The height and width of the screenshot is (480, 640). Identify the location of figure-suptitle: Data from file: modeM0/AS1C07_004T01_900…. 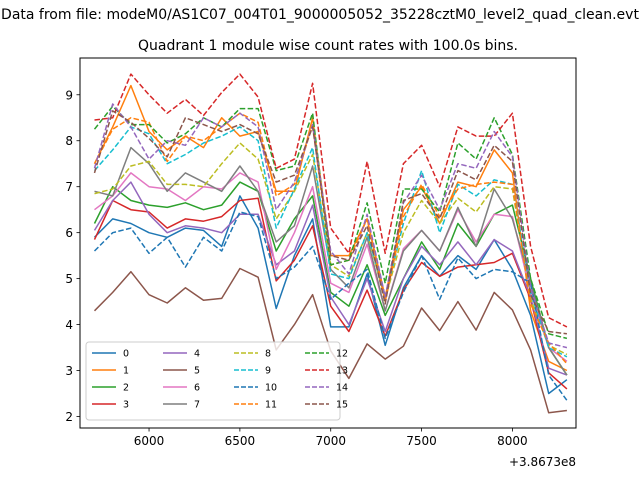
(320, 15).